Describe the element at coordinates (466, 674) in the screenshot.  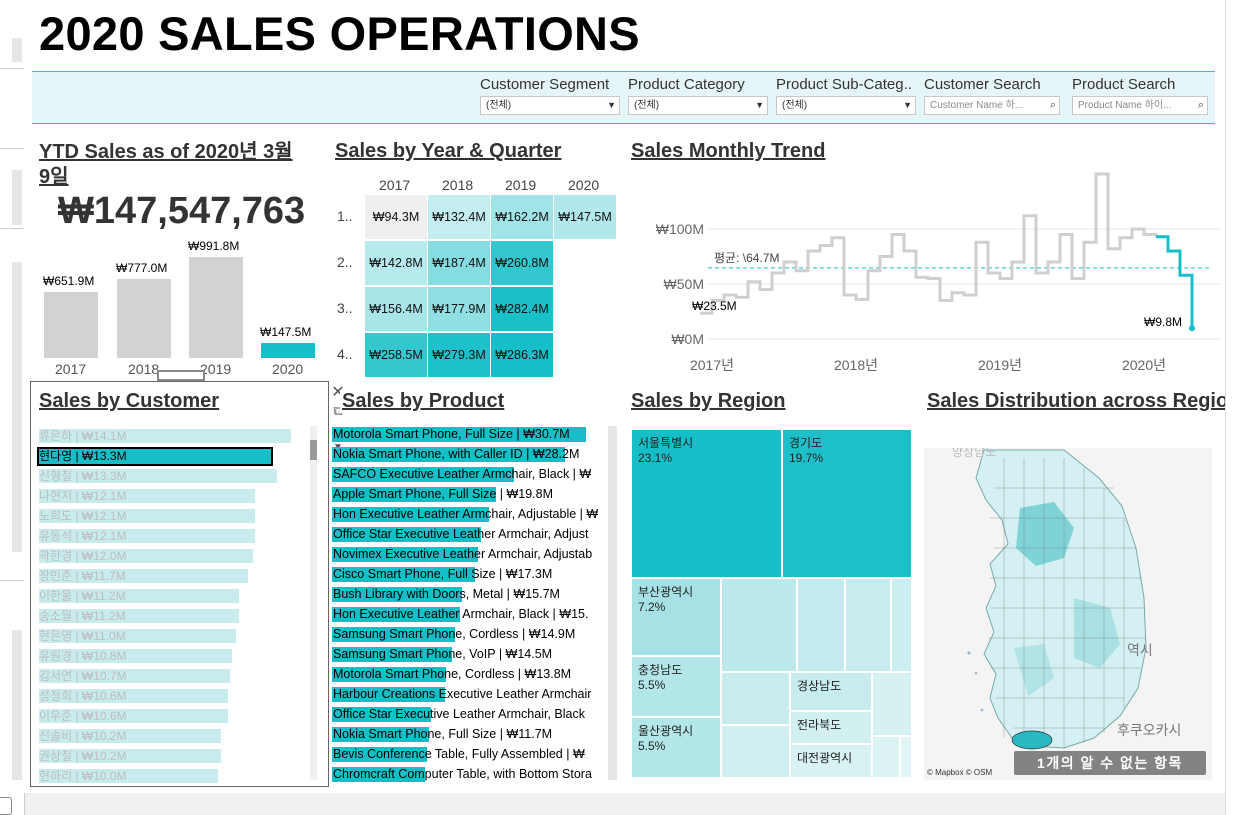
I see `product-bar-row: Motorola Smart Phone, Cordless | ₩13.8M` at that location.